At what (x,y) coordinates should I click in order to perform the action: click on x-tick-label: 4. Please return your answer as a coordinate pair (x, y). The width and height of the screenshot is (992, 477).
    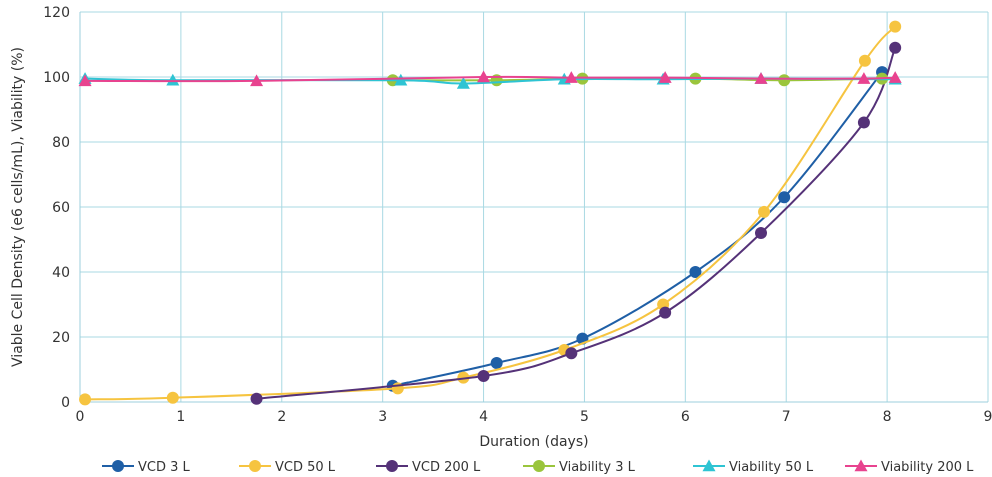
    Looking at the image, I should click on (483, 417).